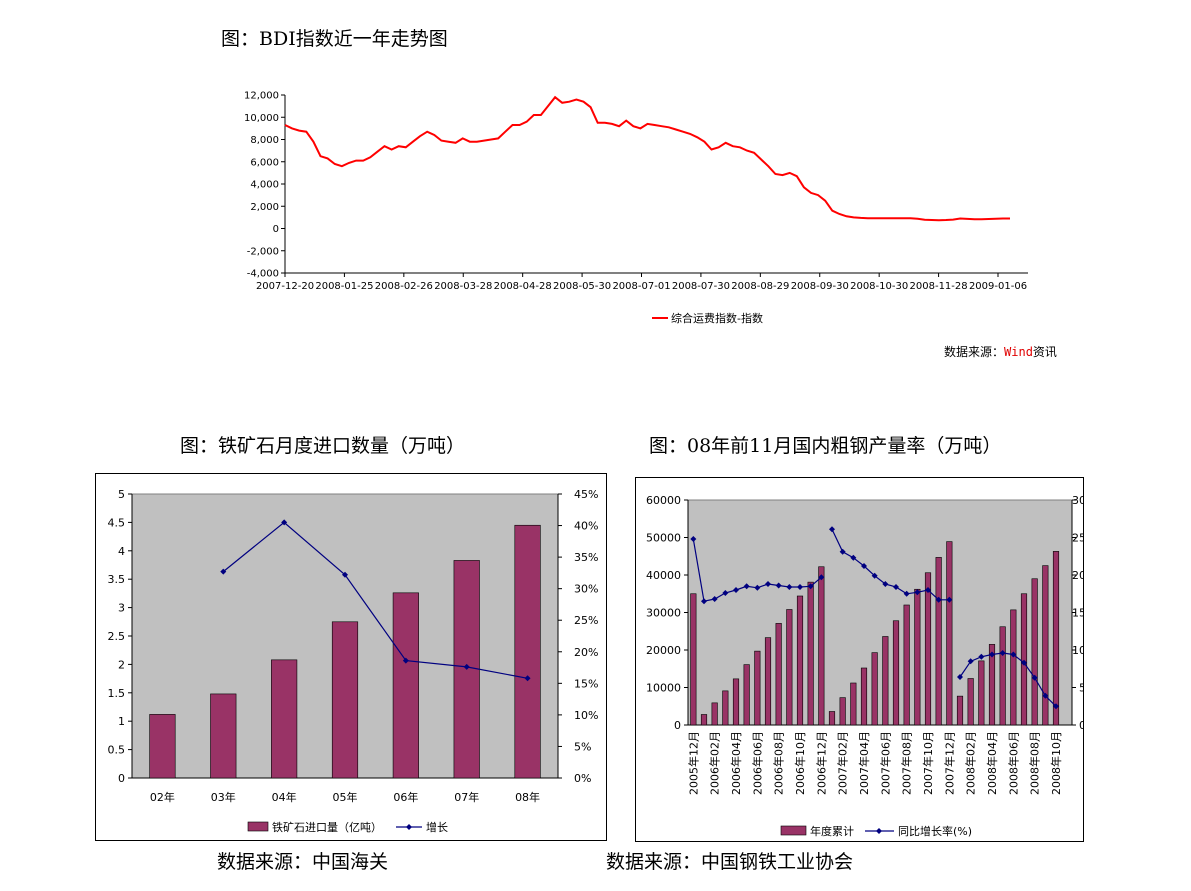 This screenshot has width=1191, height=891. What do you see at coordinates (693, 763) in the screenshot?
I see `steel-x-tick-label: 2005年12月` at bounding box center [693, 763].